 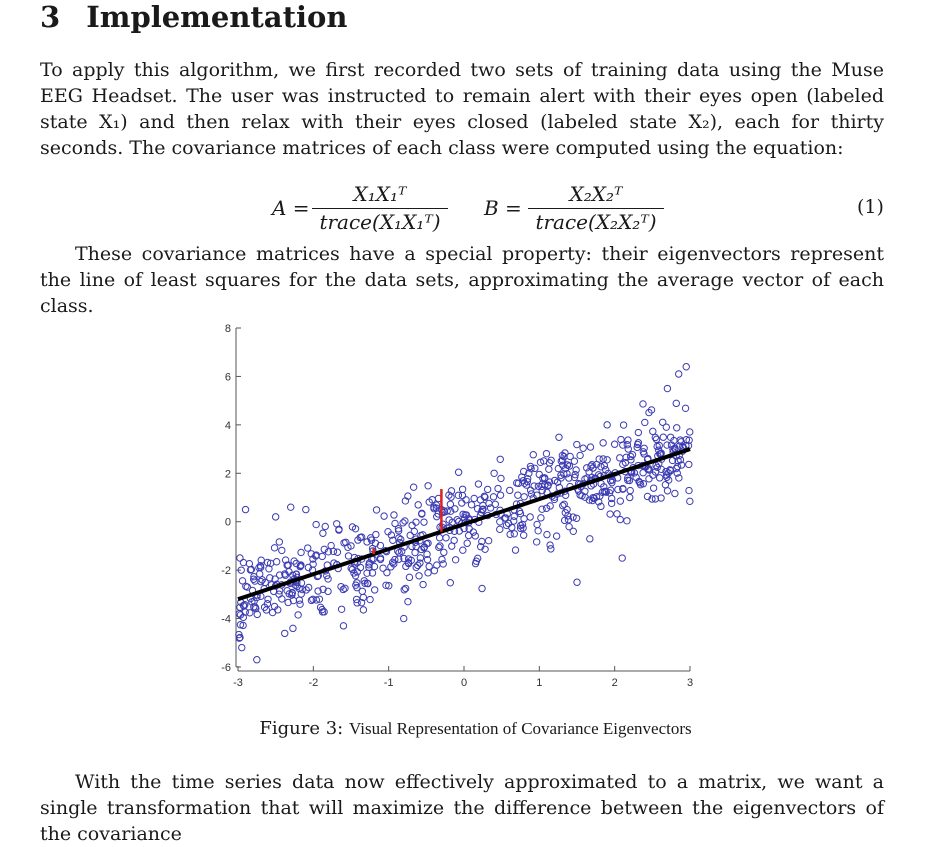 What do you see at coordinates (615, 683) in the screenshot?
I see `x-tick-label: 2` at bounding box center [615, 683].